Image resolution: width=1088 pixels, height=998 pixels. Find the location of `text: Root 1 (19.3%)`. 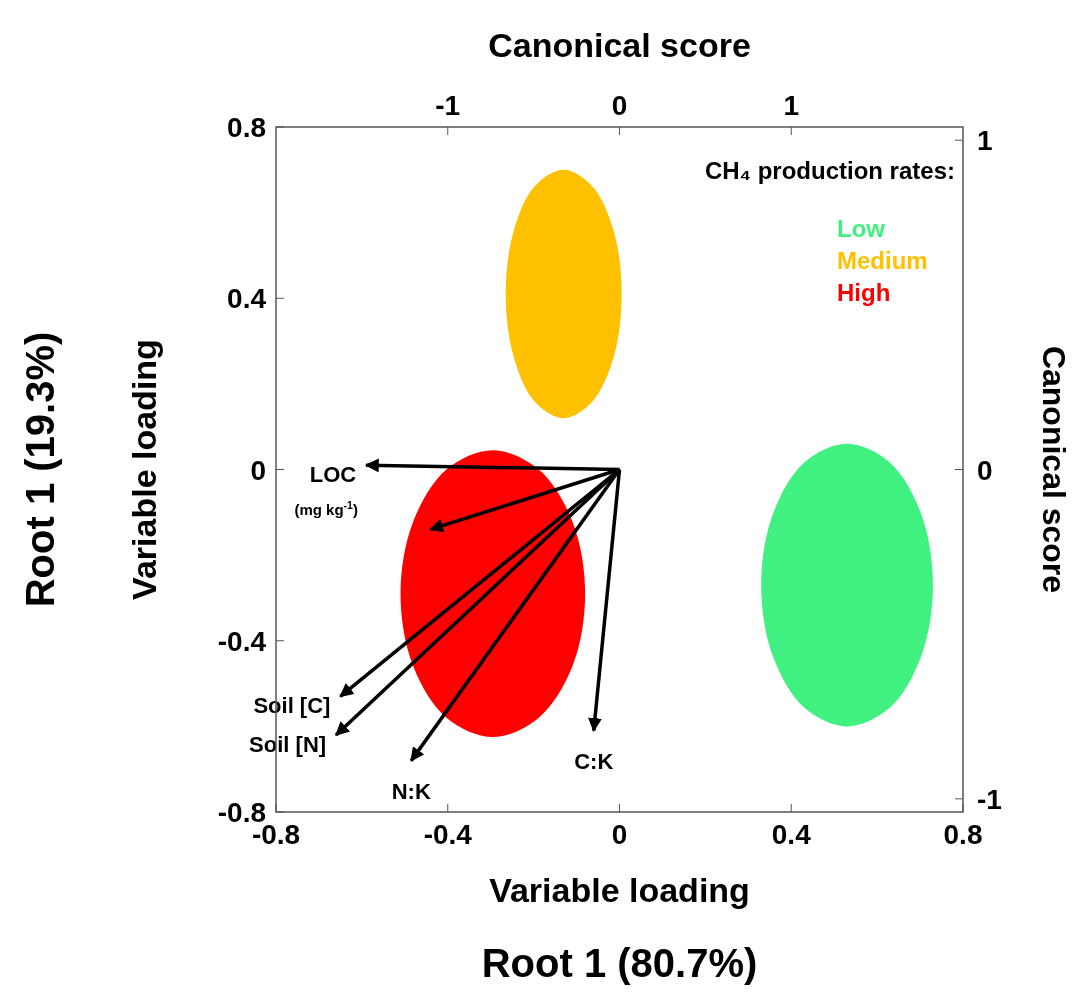

text: Root 1 (19.3%) is located at coordinates (40, 469).